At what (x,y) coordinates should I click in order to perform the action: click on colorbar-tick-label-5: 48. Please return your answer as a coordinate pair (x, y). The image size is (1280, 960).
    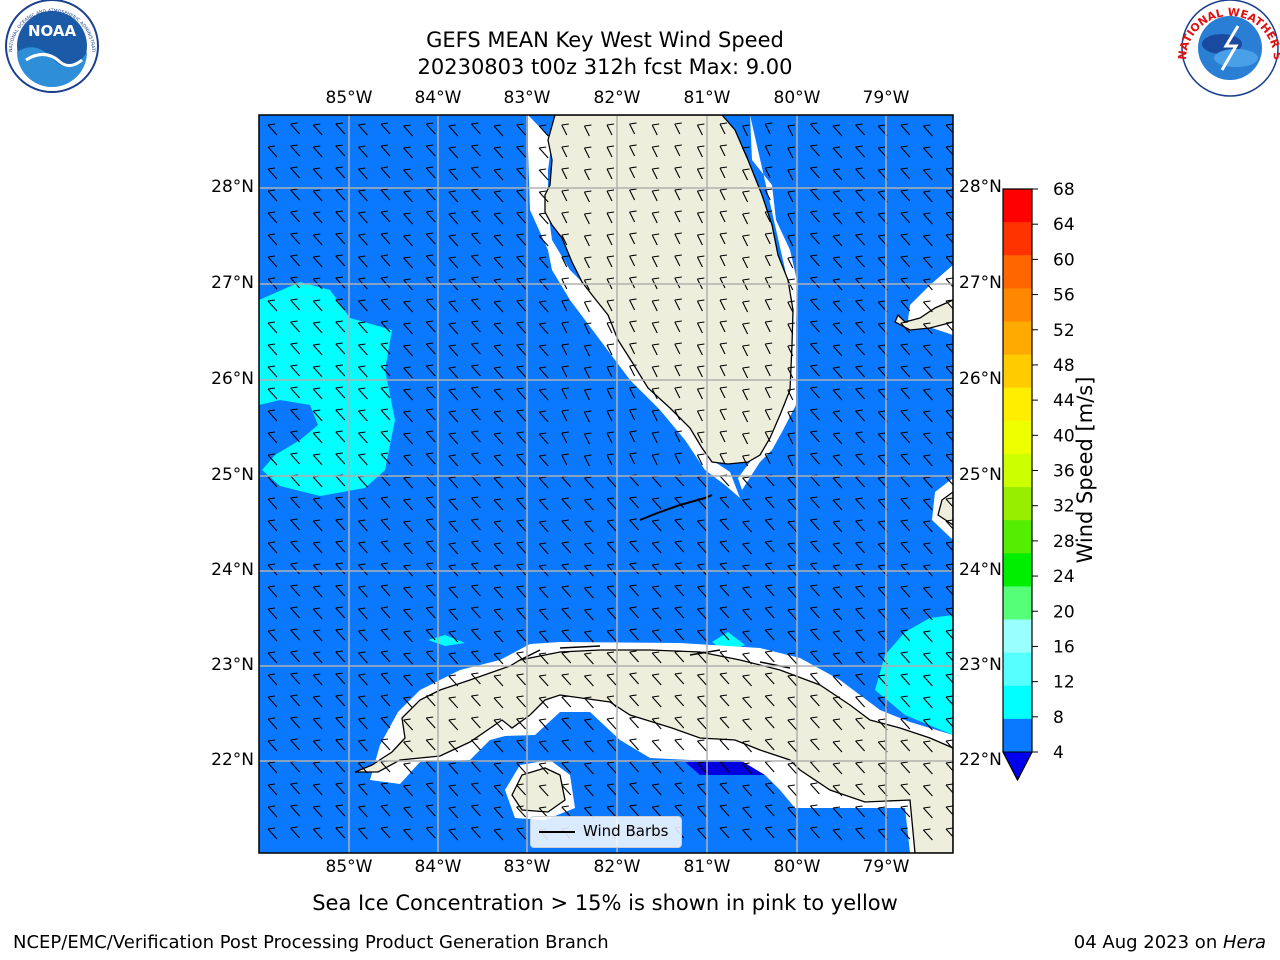
    Looking at the image, I should click on (1064, 366).